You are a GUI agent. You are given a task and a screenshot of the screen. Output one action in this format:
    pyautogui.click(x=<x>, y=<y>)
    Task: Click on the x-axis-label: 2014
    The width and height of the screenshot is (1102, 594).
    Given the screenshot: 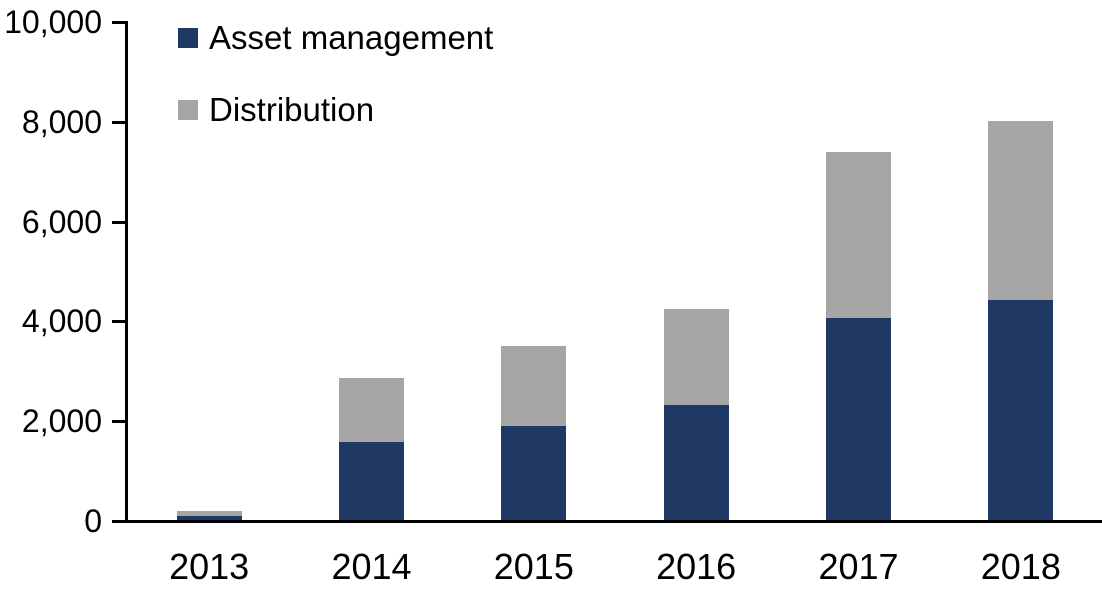 What is the action you would take?
    pyautogui.click(x=371, y=566)
    